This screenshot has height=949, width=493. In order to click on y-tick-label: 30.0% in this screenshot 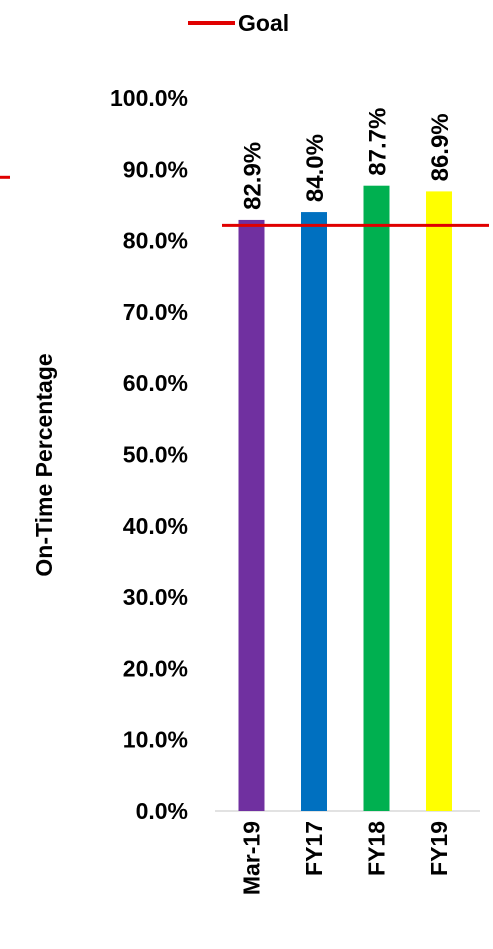, I will do `click(155, 597)`.